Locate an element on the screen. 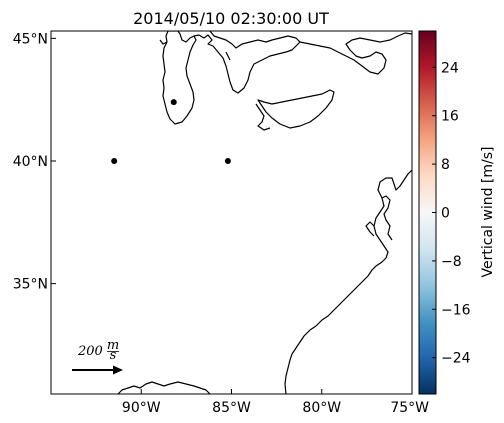  colorbar: 24 16 8 0 −8 −16 −24 Vertical wind [m/s] is located at coordinates (457, 212).